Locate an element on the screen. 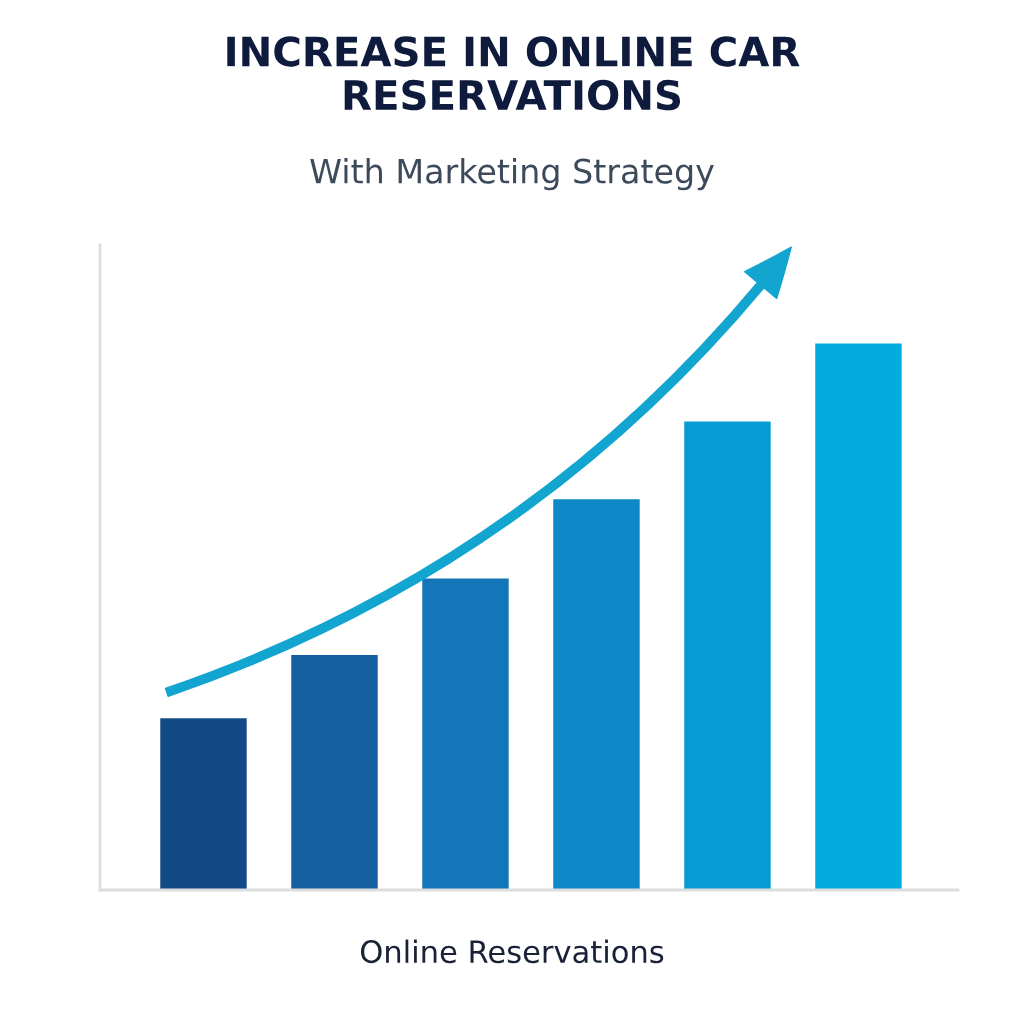 The width and height of the screenshot is (1024, 1024). chart-title: INCREASE IN ONLINE CAR RESERVATIONS is located at coordinates (513, 73).